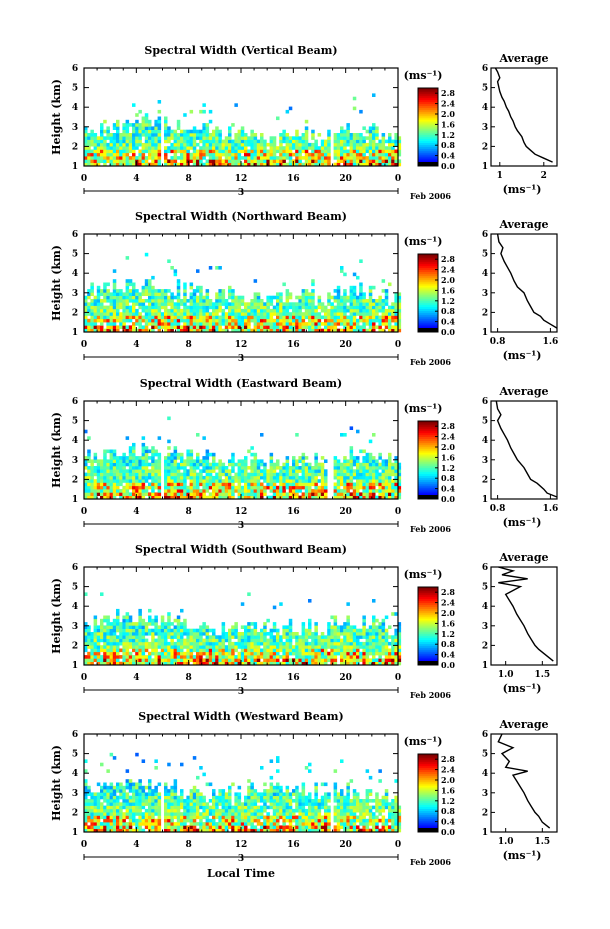  Describe the element at coordinates (293, 345) in the screenshot. I see `x-tick-label: 16` at that location.